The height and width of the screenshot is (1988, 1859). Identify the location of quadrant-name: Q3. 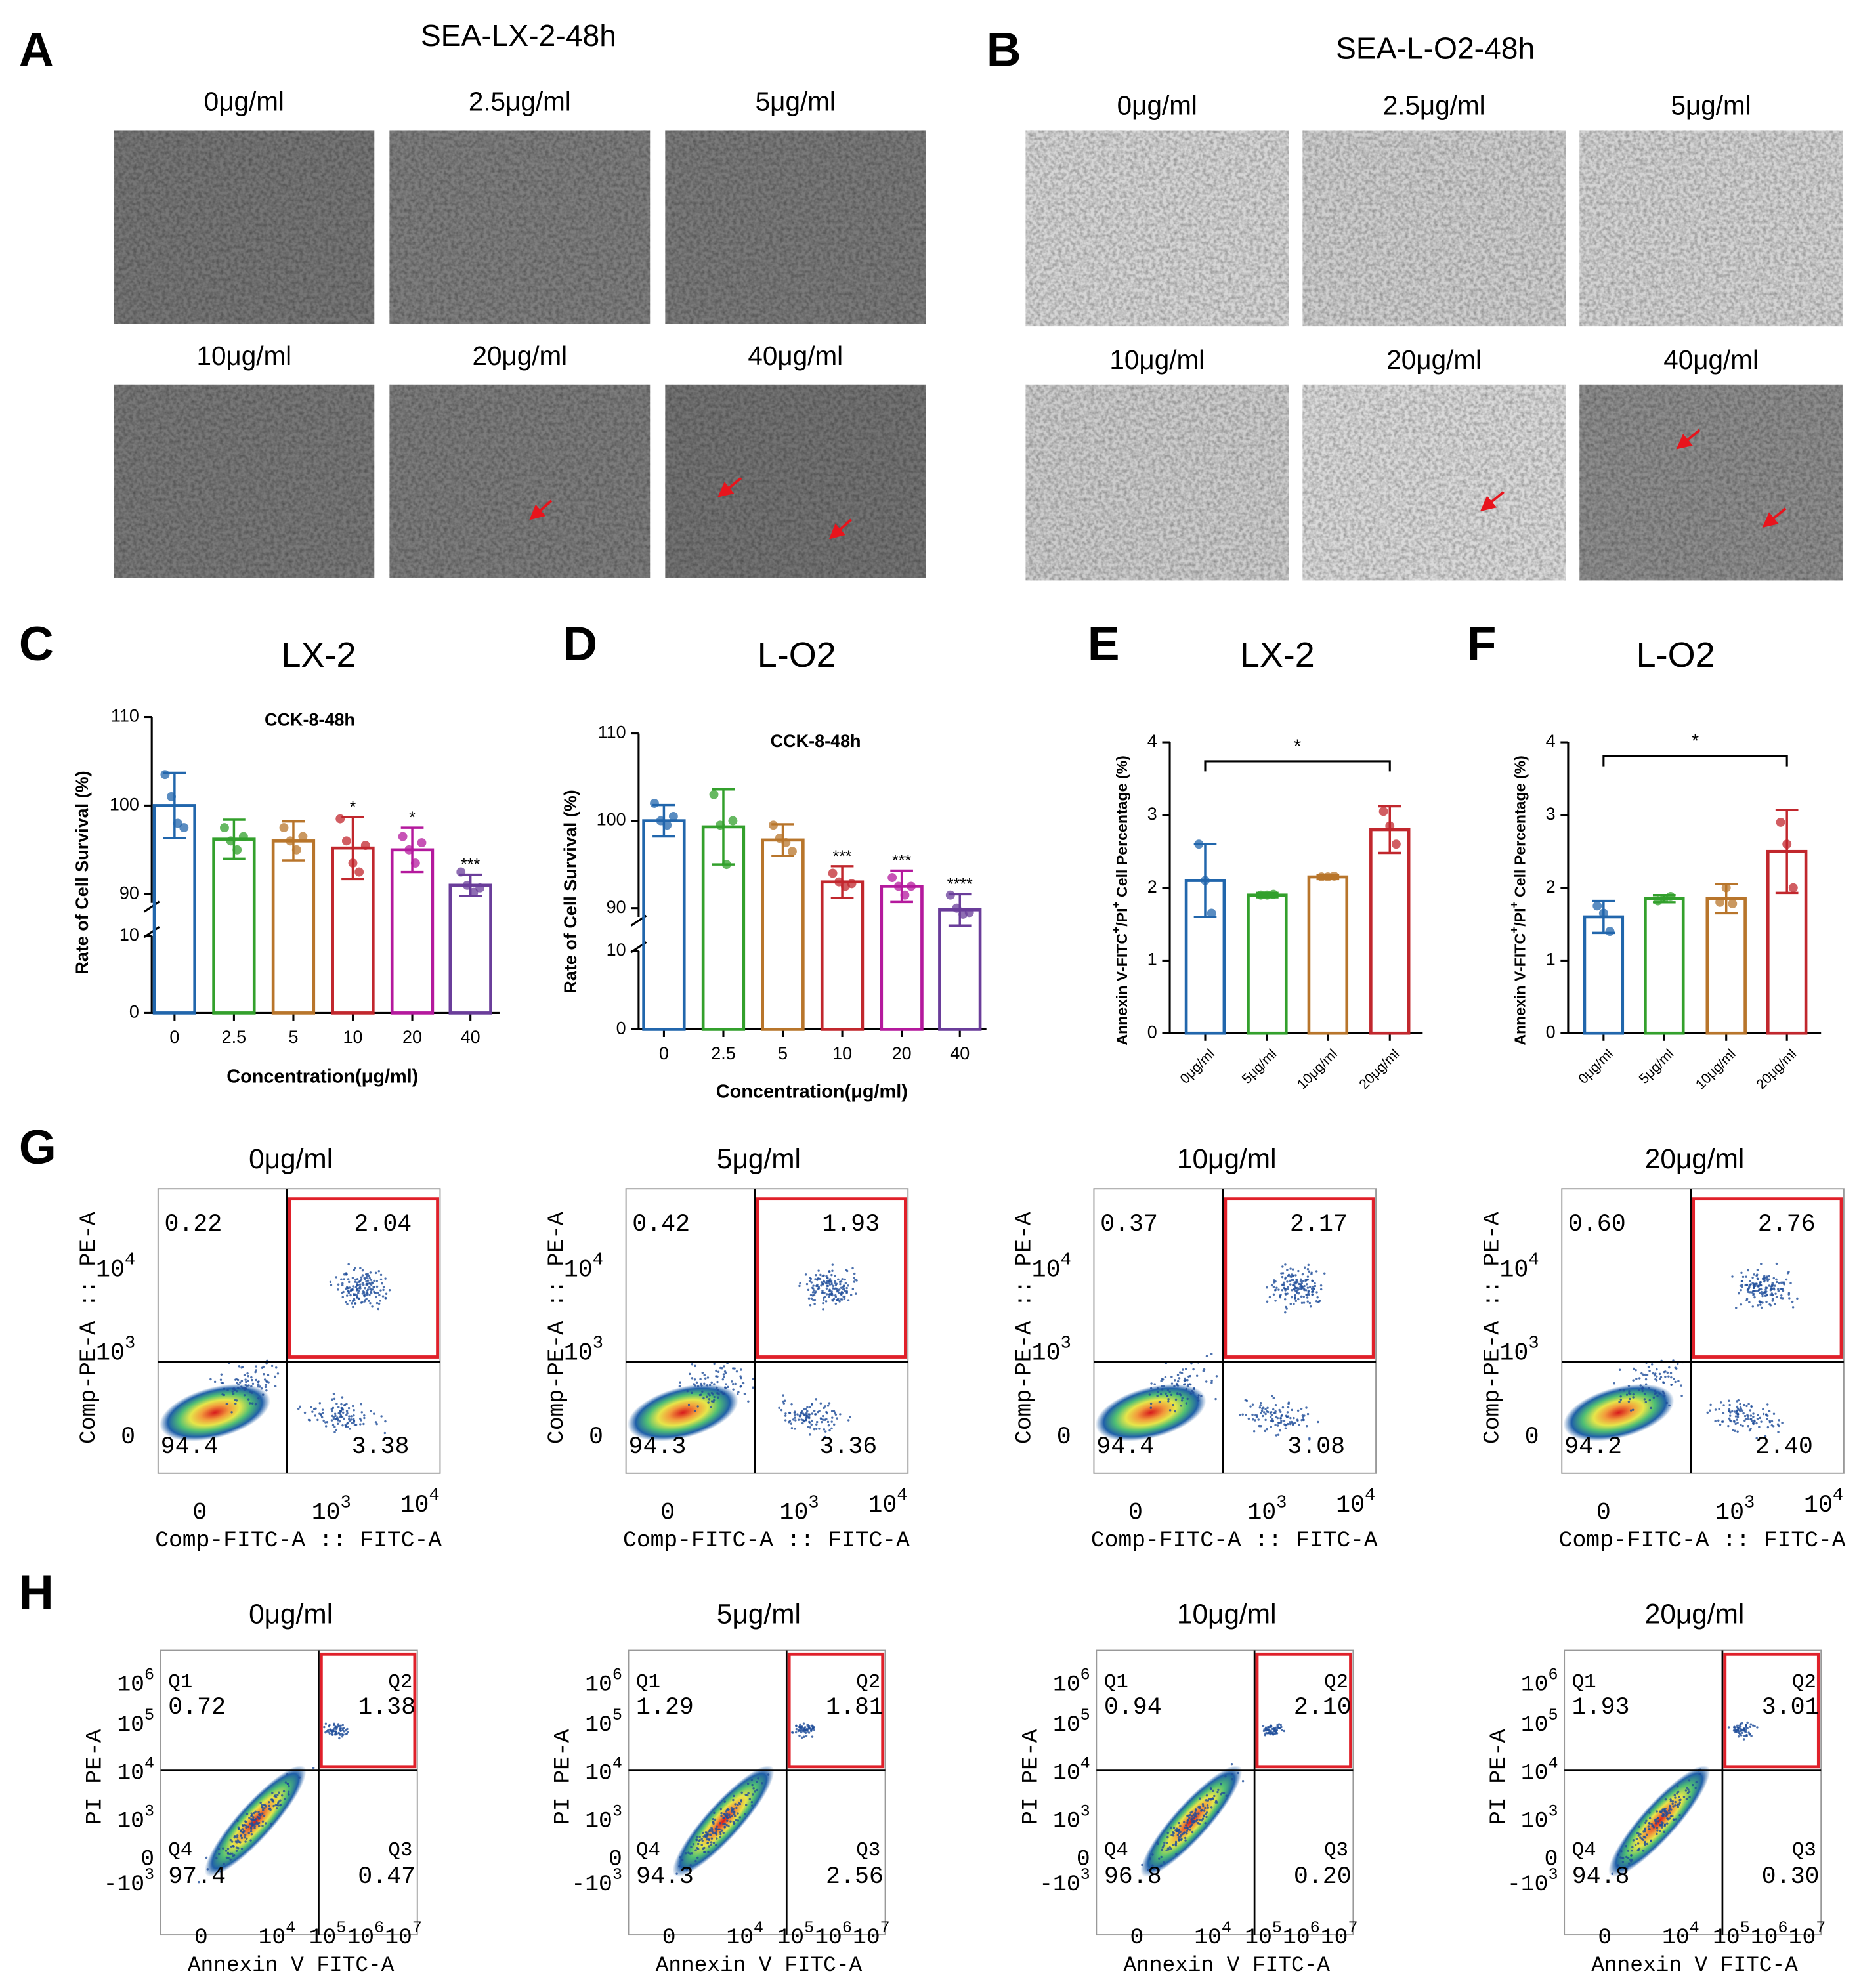
(1336, 1850).